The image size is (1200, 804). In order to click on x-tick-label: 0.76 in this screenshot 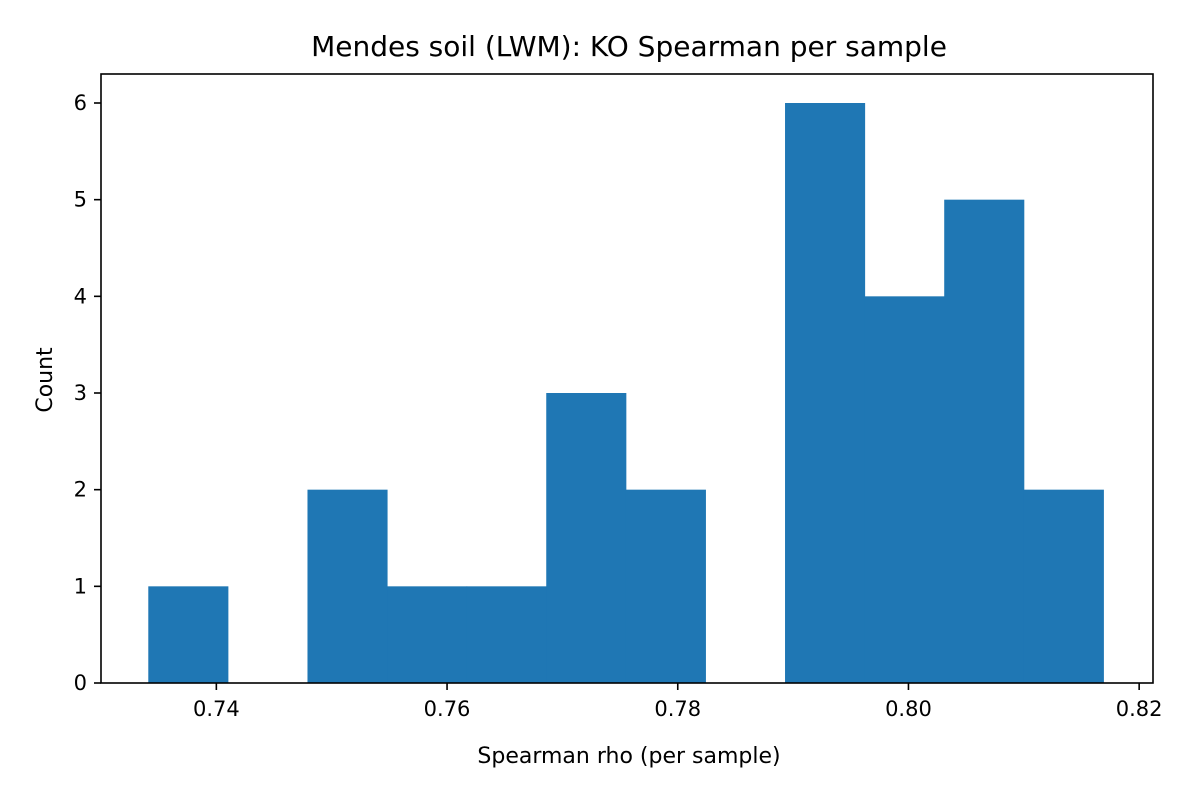, I will do `click(447, 709)`.